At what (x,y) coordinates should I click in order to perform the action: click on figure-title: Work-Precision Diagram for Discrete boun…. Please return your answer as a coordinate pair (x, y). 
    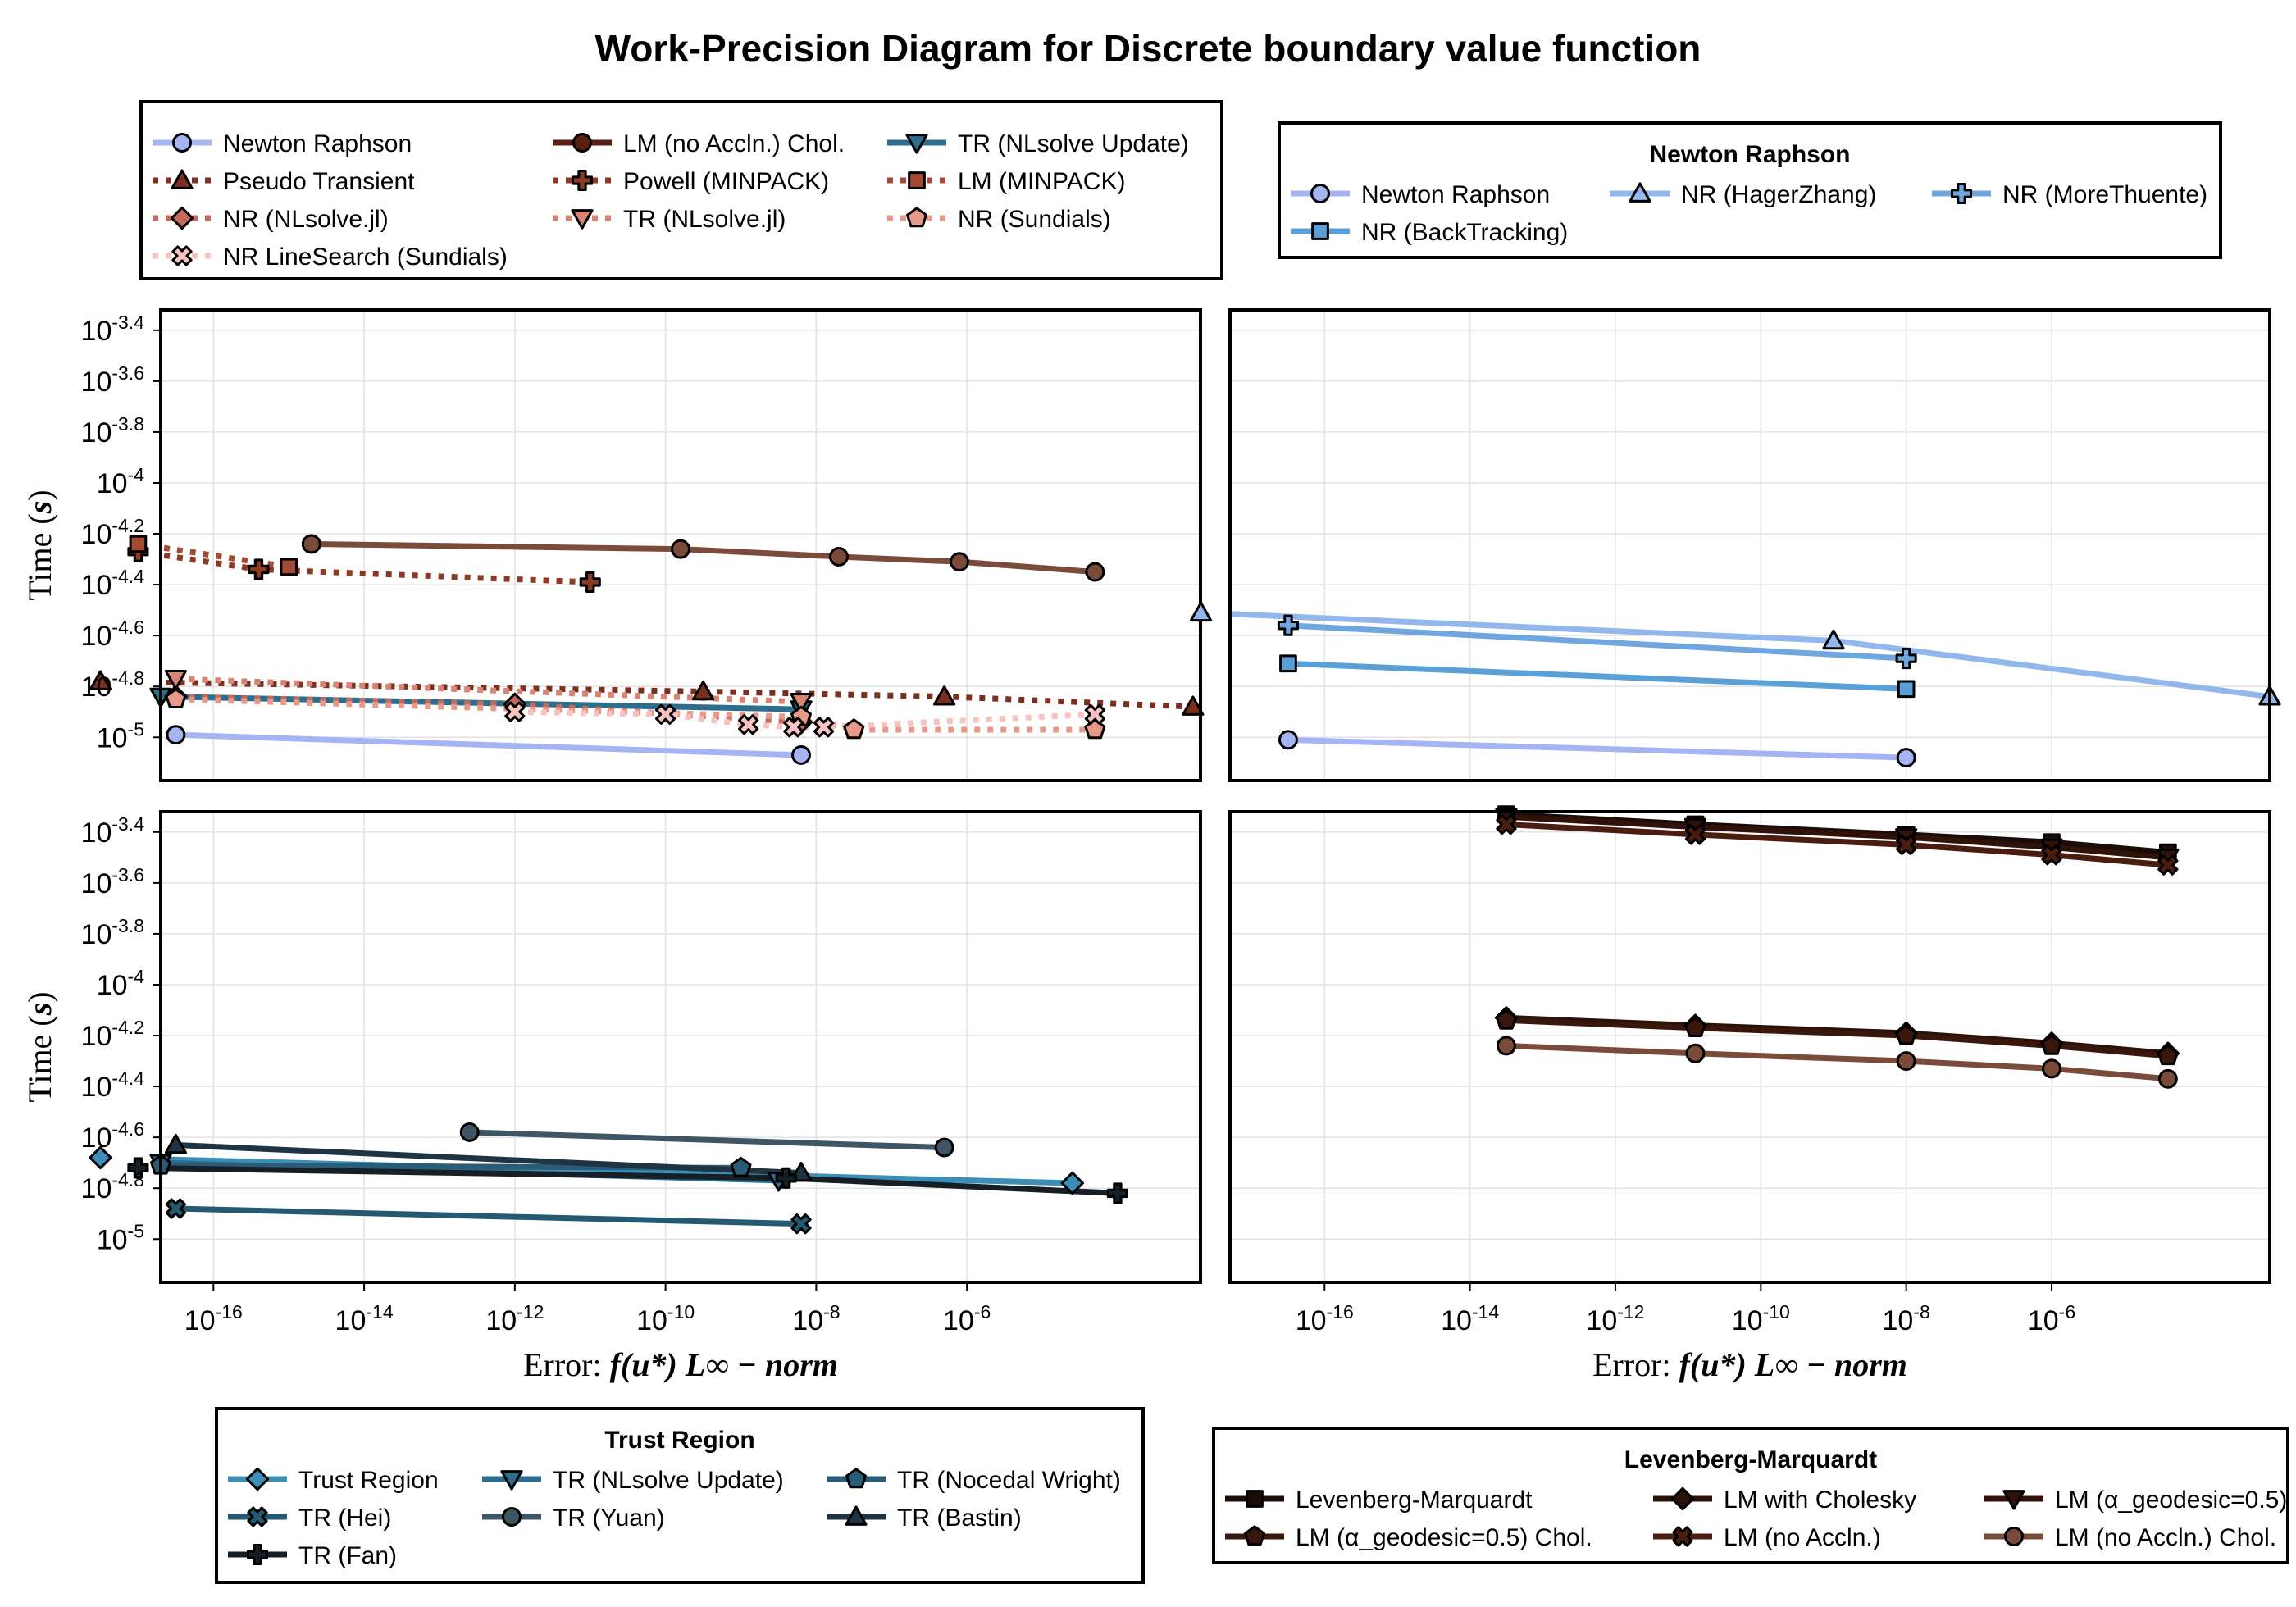
    Looking at the image, I should click on (1148, 48).